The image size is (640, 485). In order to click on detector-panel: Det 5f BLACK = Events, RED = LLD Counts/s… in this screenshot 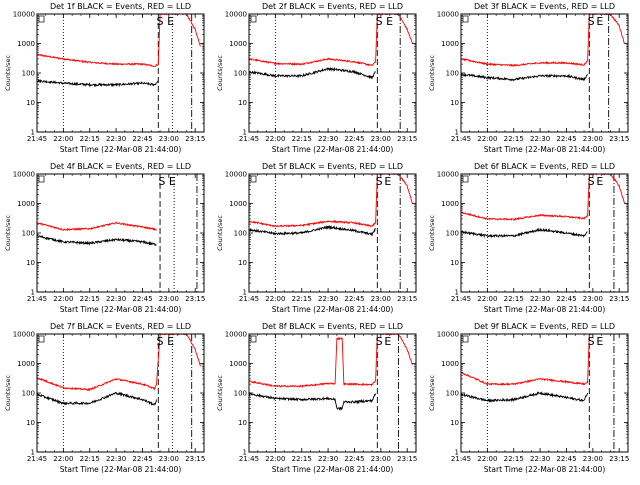, I will do `click(316, 238)`.